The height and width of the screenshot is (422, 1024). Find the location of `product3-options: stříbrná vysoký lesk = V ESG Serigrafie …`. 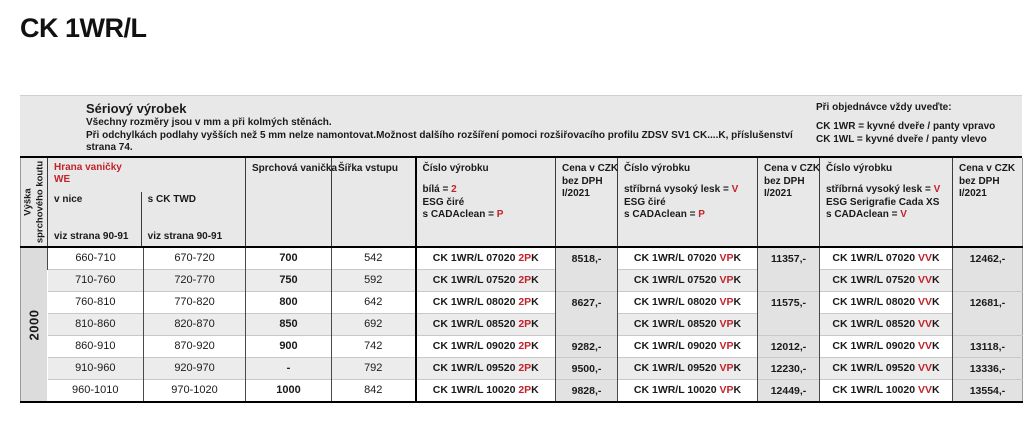

product3-options: stříbrná vysoký lesk = V ESG Serigrafie … is located at coordinates (883, 202).